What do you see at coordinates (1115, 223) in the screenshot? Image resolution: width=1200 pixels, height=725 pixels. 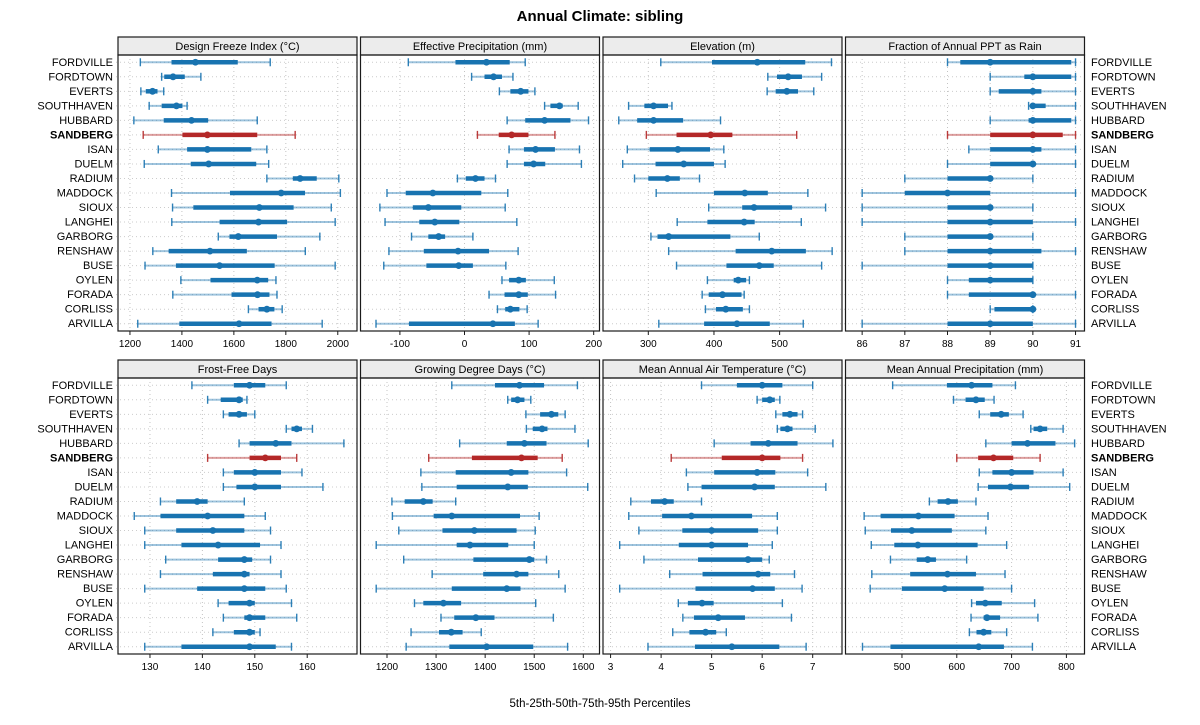 I see `station-label-right: LANGHEI` at bounding box center [1115, 223].